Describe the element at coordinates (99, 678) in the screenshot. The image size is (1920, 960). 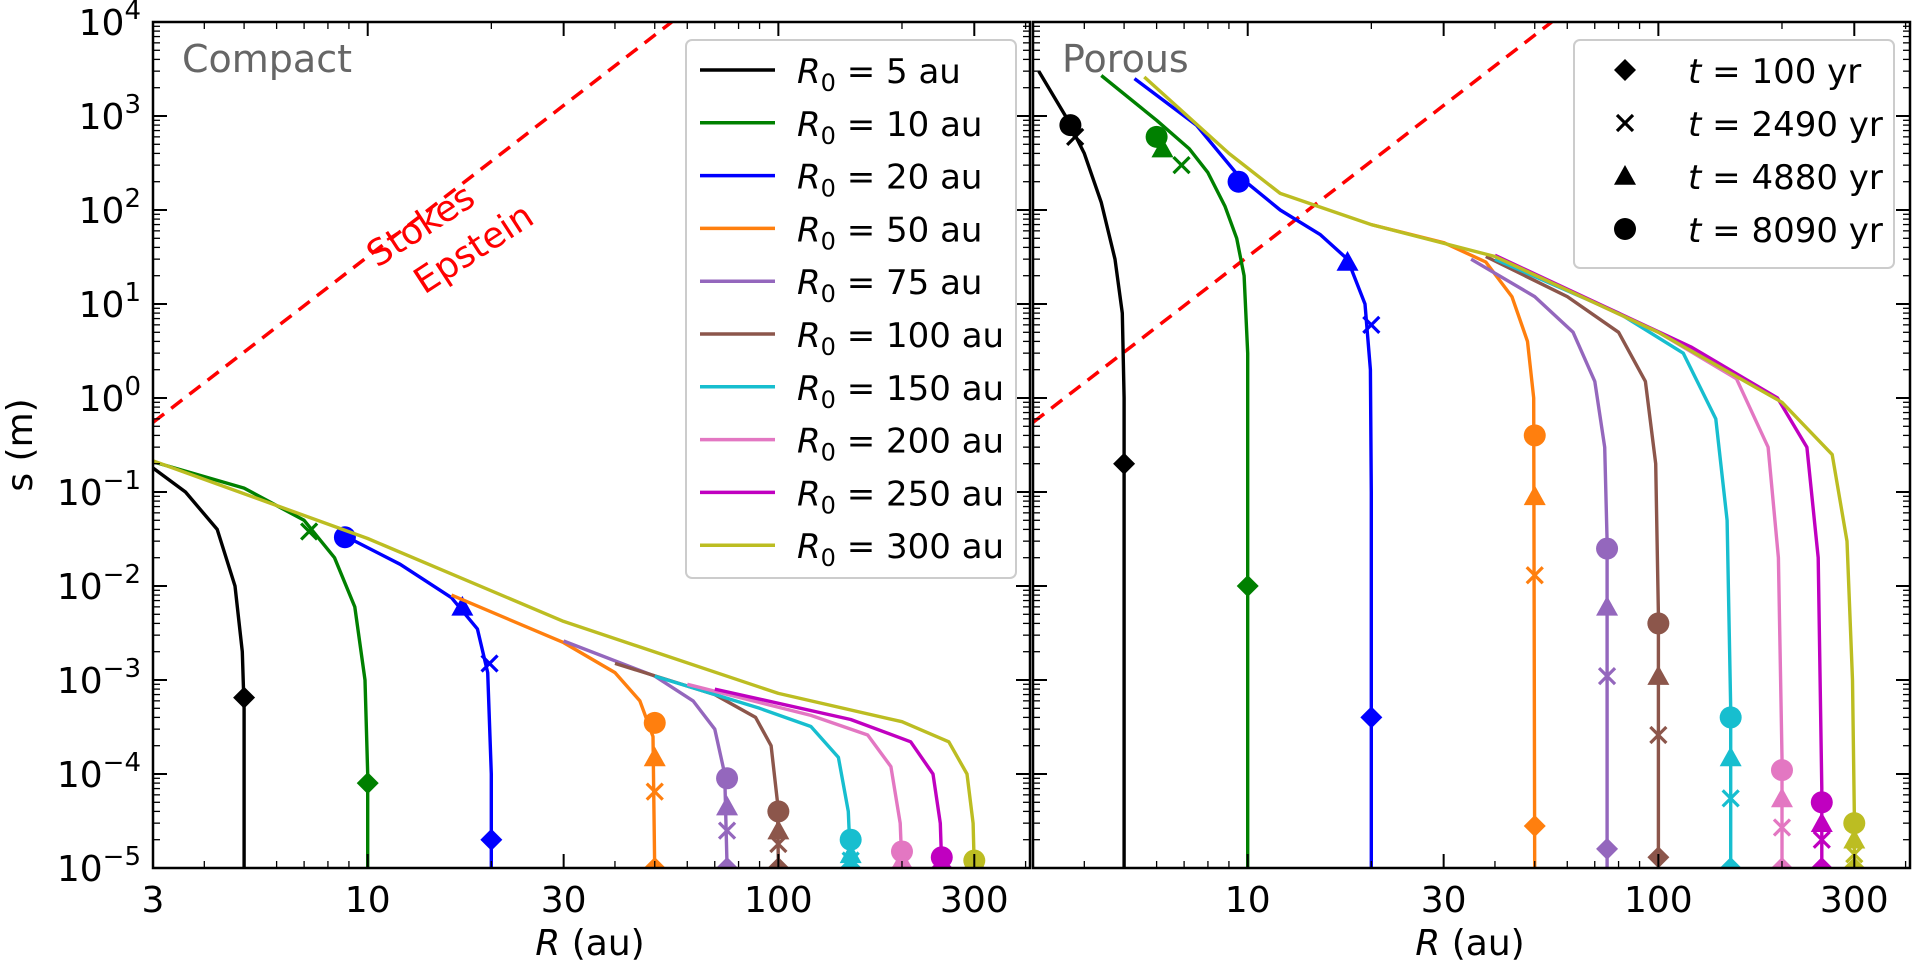
I see `y-tick-label: 10⁻³` at that location.